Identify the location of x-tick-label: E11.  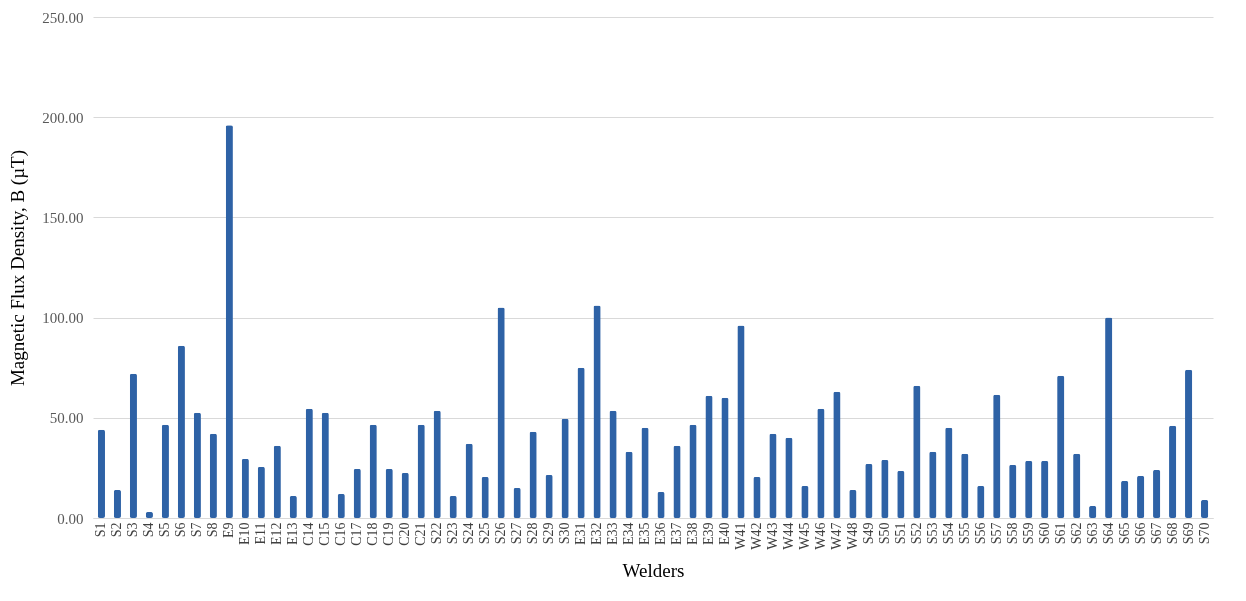
(261, 533).